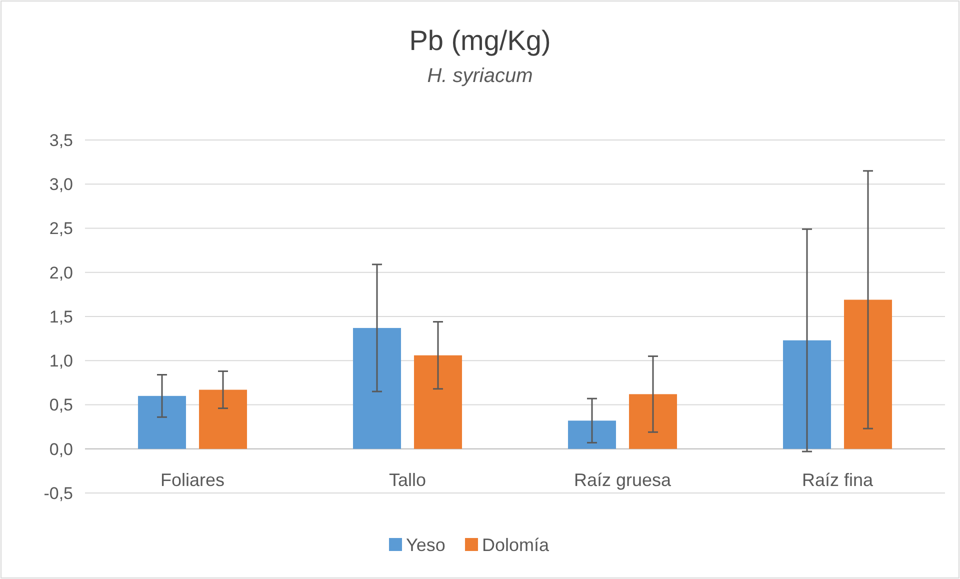  I want to click on y-tick-label: 1,0, so click(61, 361).